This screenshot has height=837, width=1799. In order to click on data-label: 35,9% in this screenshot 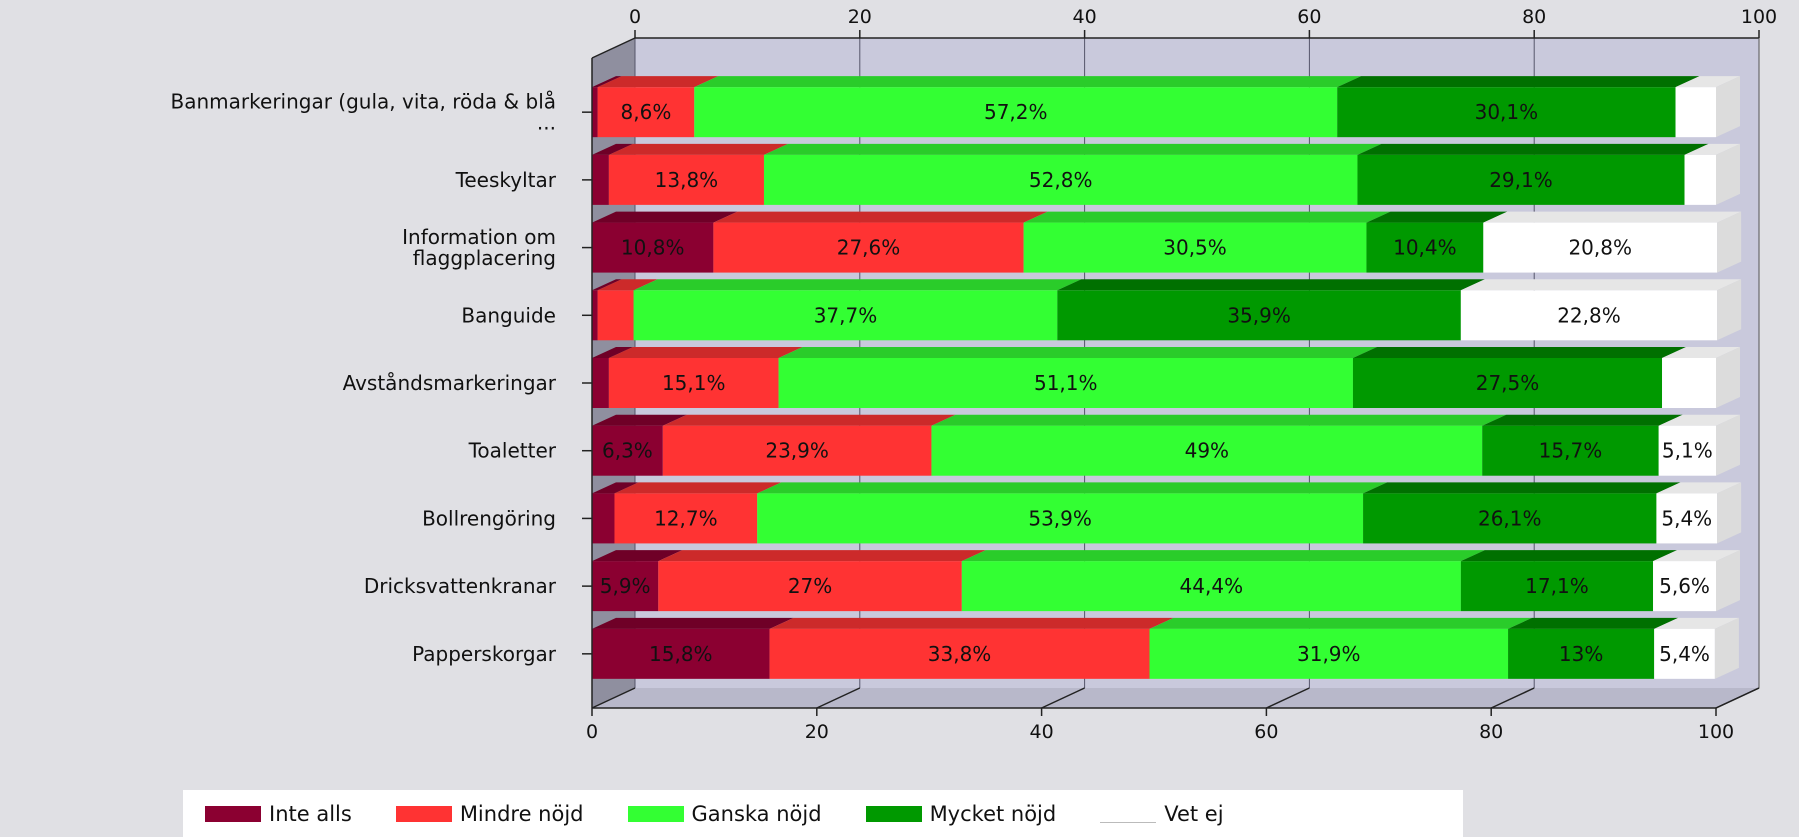, I will do `click(1259, 315)`.